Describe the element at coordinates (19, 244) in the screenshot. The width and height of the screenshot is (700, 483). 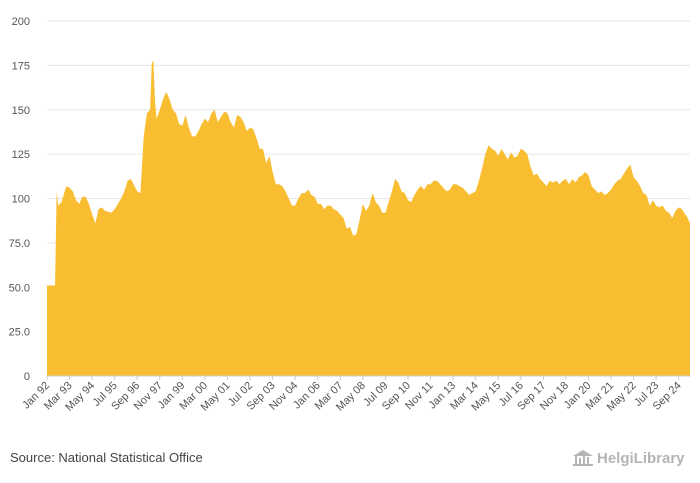
I see `y-tick-label: 75.0` at that location.